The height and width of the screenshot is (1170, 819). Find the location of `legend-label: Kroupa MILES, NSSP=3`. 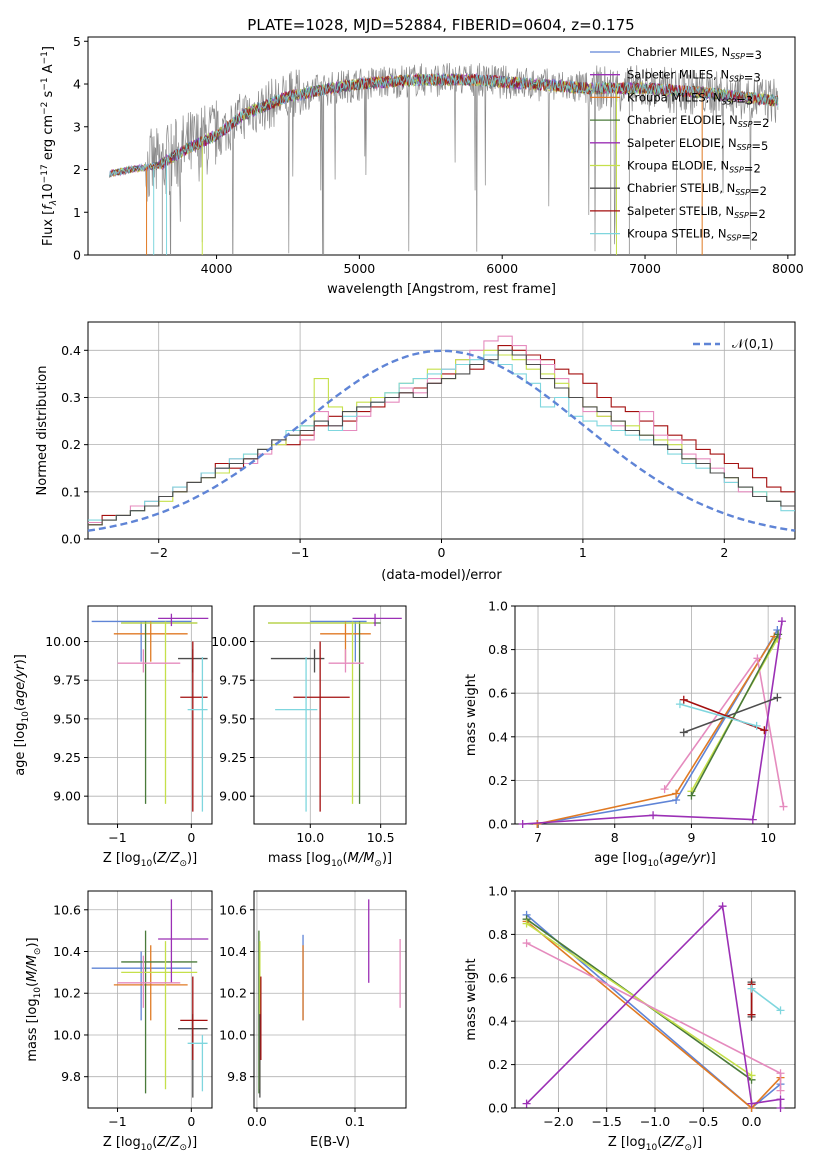

legend-label: Kroupa MILES, NSSP=3 is located at coordinates (690, 98).